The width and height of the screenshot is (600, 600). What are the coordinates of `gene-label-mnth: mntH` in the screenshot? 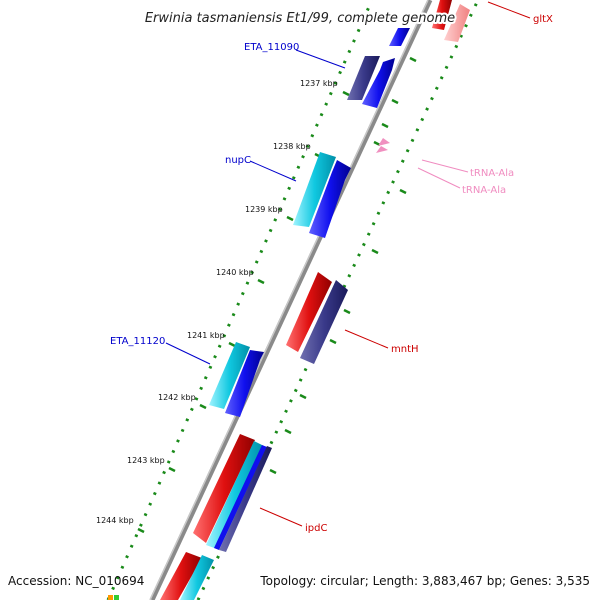 It's located at (405, 349).